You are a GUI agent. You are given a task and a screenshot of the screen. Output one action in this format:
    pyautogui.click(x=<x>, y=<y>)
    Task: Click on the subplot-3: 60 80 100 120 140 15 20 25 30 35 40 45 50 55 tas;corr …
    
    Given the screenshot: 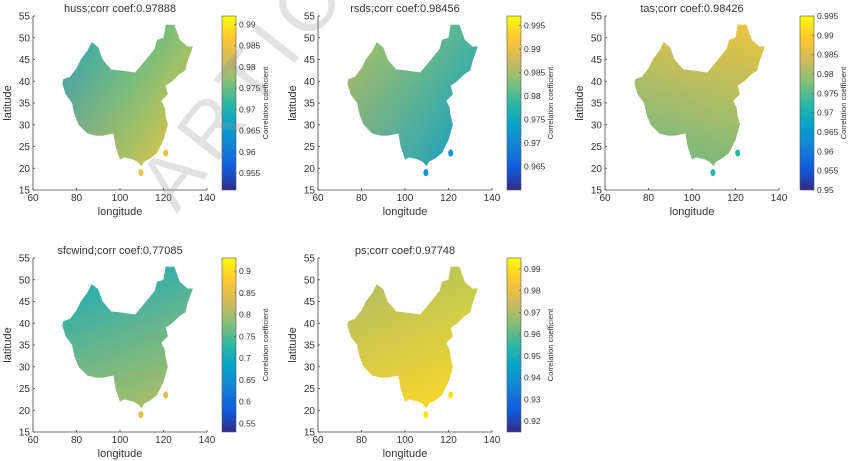 What is the action you would take?
    pyautogui.click(x=711, y=110)
    